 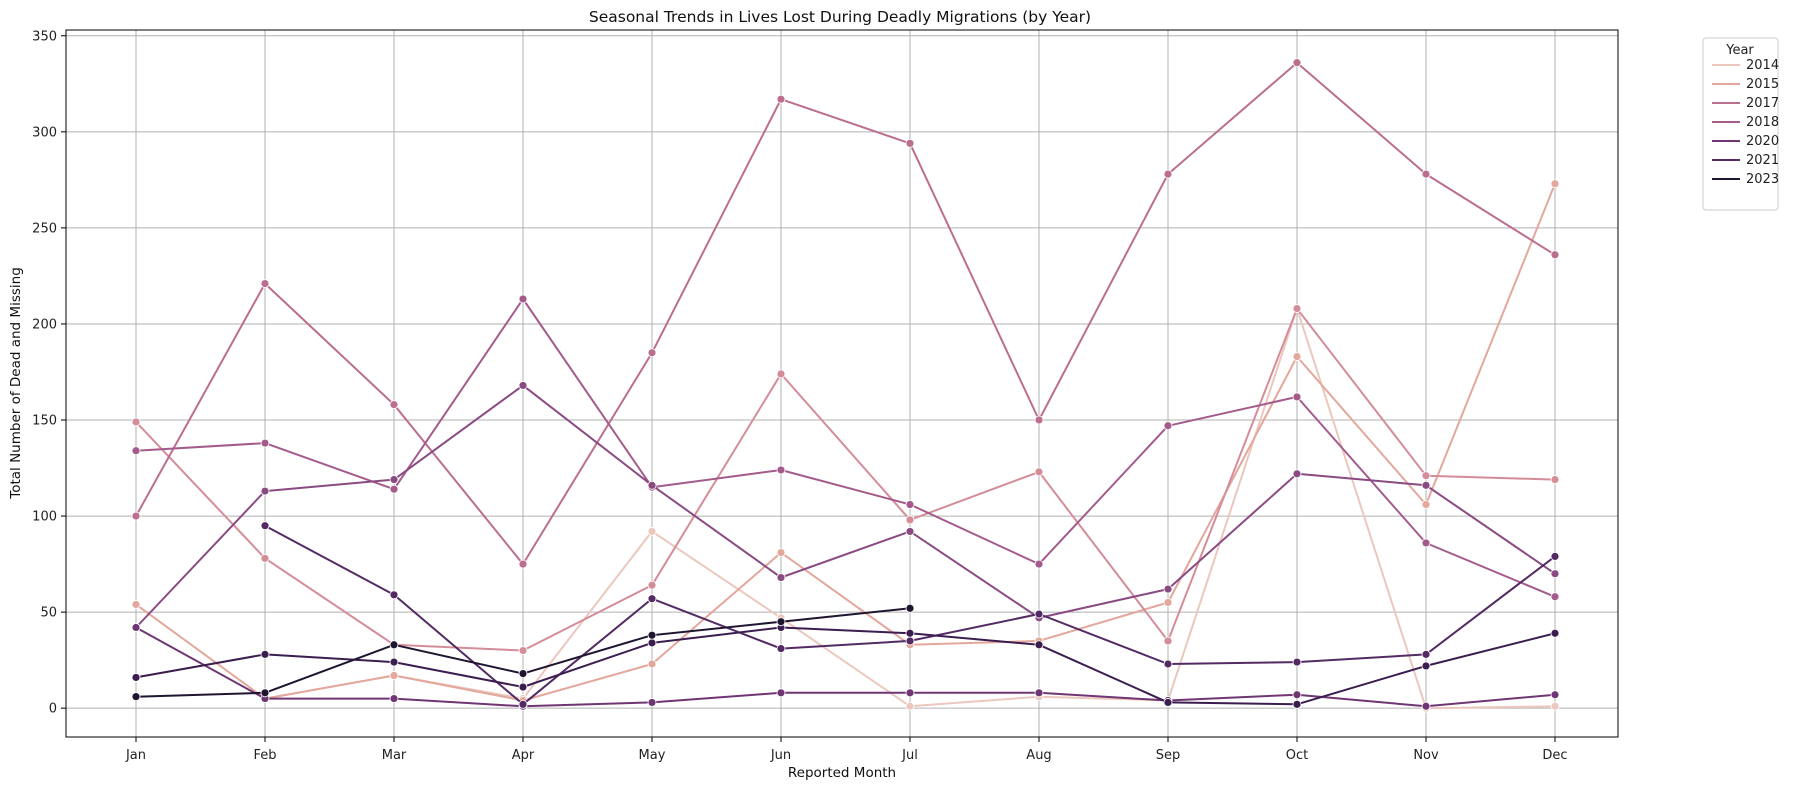 I want to click on series-line-2021, so click(x=845, y=666).